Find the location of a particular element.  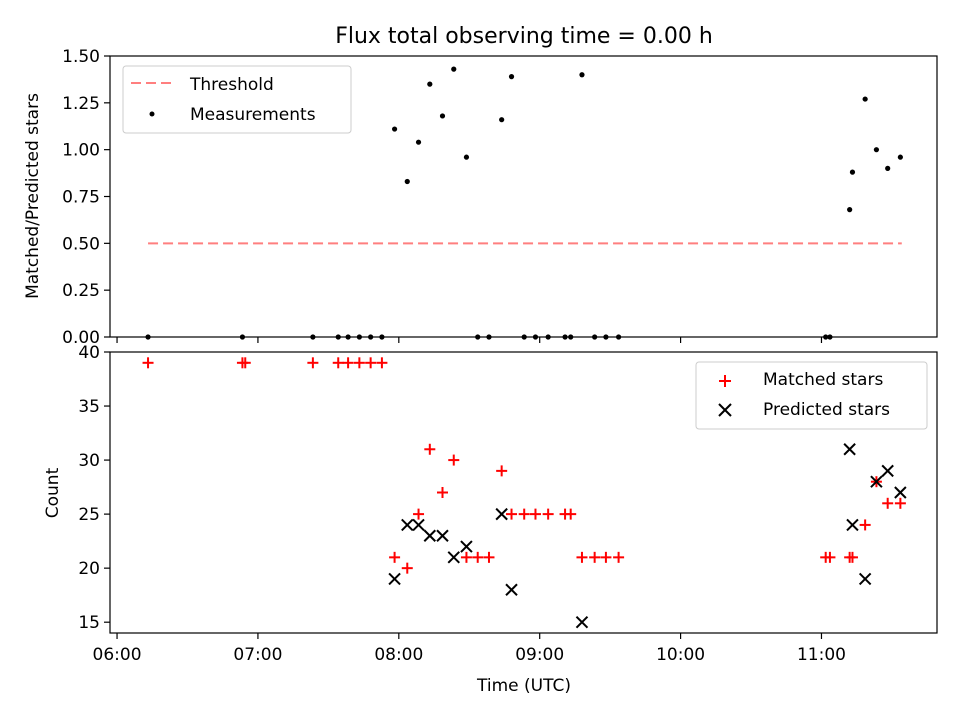

legend-predicted-swatch is located at coordinates (725, 410).